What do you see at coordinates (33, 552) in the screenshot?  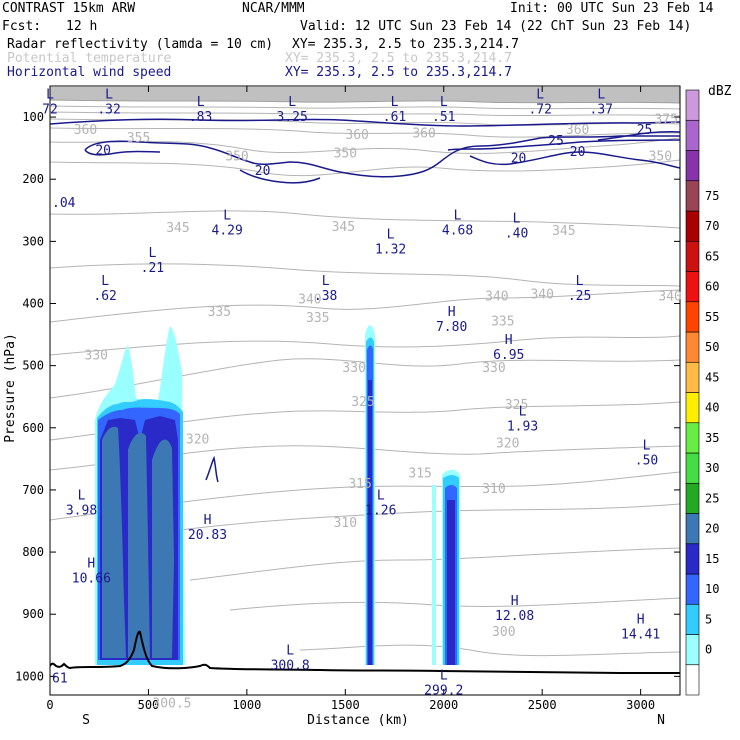 I see `y-tick-label: 800` at bounding box center [33, 552].